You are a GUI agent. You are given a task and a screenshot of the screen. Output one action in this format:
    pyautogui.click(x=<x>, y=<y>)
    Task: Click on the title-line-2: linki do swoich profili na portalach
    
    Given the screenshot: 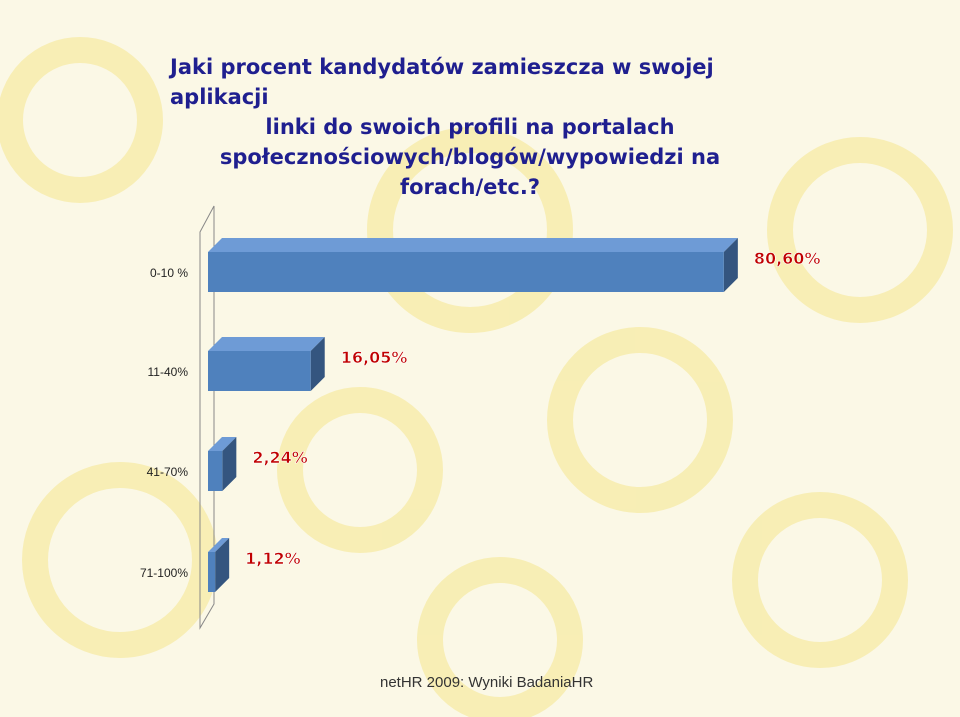 What is the action you would take?
    pyautogui.click(x=470, y=127)
    